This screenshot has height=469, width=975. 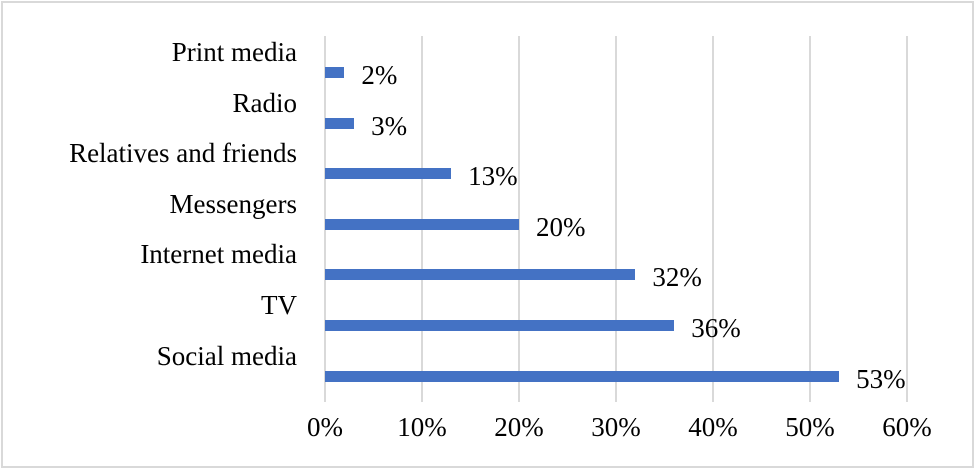 I want to click on category-label: Internet media, so click(x=218, y=254).